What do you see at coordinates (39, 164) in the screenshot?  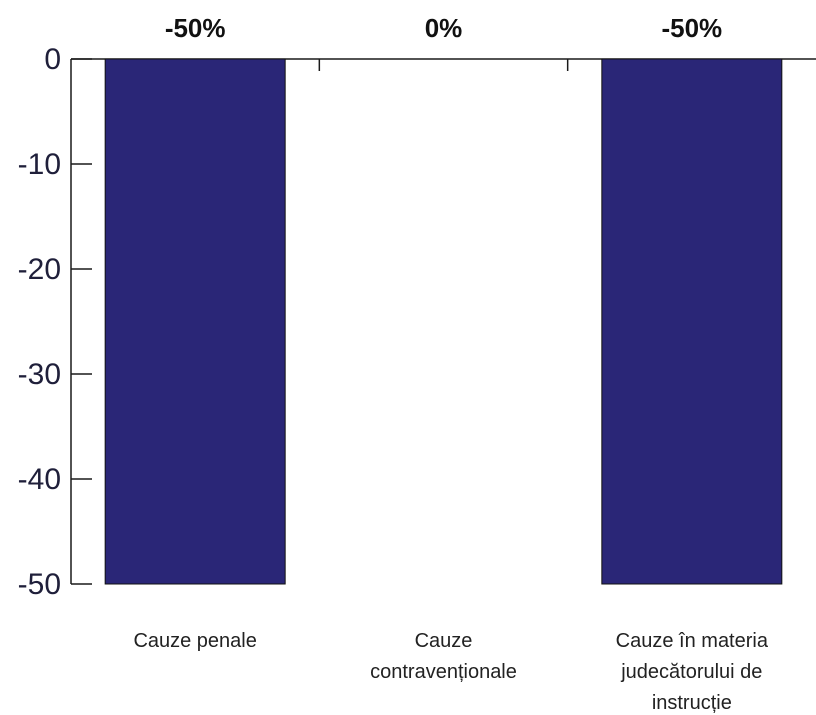 I see `y-tick-label: -10` at bounding box center [39, 164].